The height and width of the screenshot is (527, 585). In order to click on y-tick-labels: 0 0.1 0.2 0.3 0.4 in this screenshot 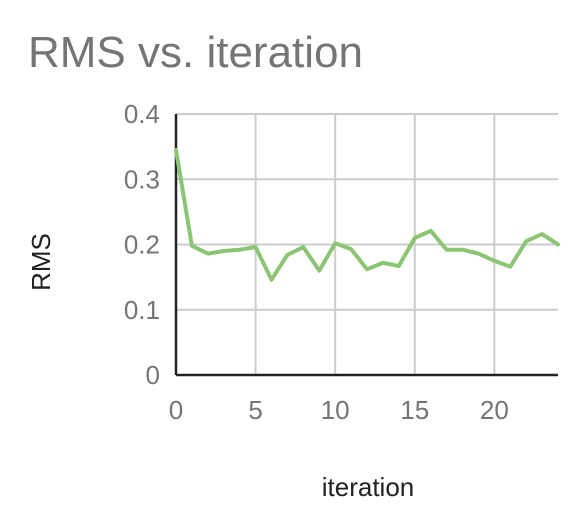, I will do `click(142, 244)`.